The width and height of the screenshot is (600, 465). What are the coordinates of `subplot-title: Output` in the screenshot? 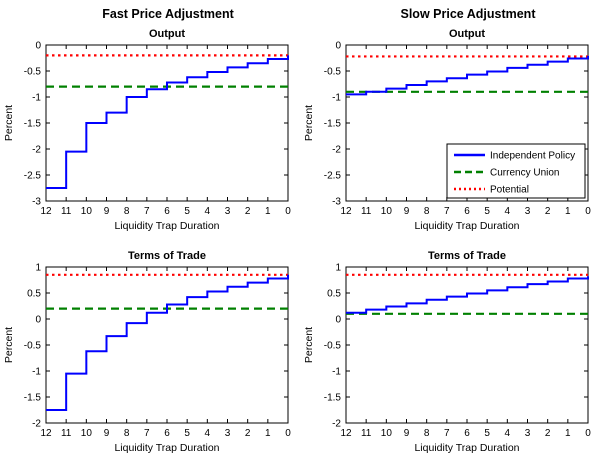 It's located at (467, 34).